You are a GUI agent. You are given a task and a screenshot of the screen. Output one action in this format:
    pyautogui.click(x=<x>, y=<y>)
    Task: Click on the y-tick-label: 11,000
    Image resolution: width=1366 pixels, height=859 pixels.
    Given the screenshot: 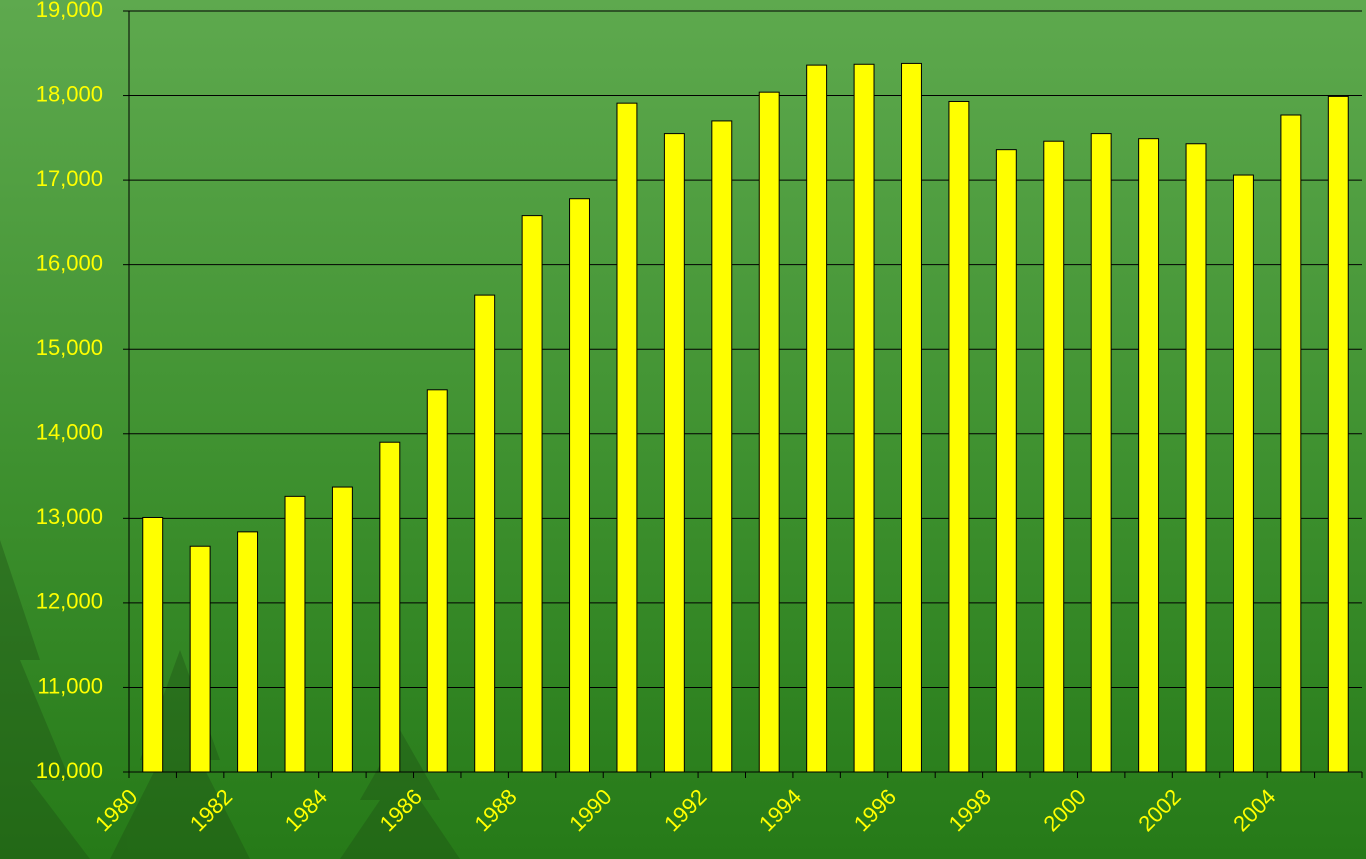 What is the action you would take?
    pyautogui.click(x=70, y=685)
    